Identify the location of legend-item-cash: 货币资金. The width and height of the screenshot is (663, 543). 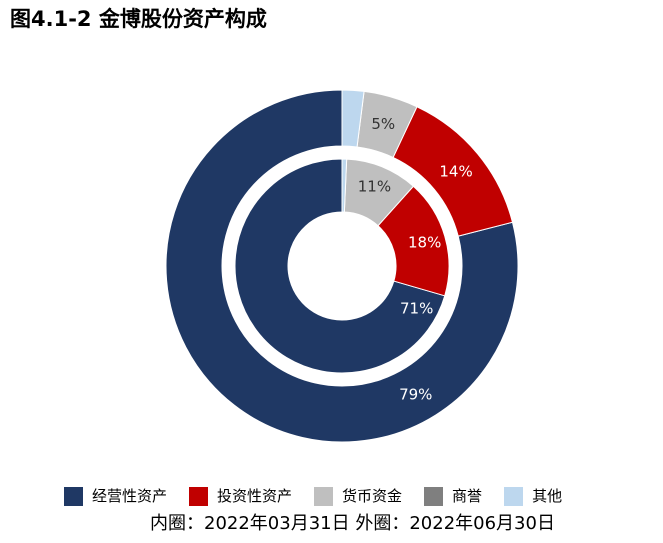
(358, 496).